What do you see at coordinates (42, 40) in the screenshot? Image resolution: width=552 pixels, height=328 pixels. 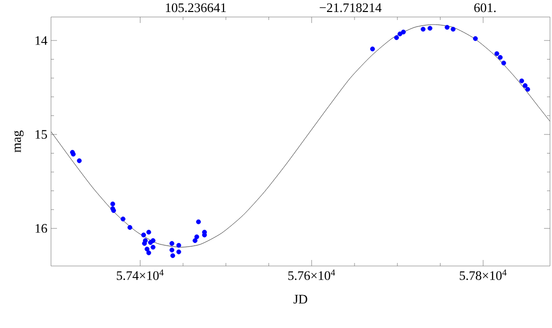 I see `y-tick-label: 14` at bounding box center [42, 40].